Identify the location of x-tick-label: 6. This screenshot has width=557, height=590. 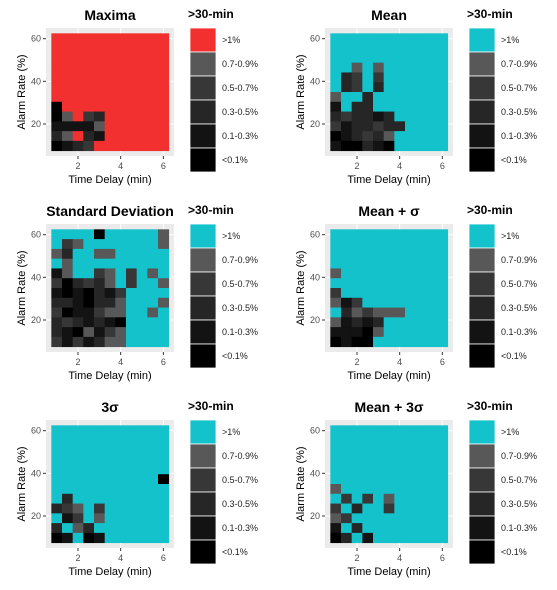
(442, 166).